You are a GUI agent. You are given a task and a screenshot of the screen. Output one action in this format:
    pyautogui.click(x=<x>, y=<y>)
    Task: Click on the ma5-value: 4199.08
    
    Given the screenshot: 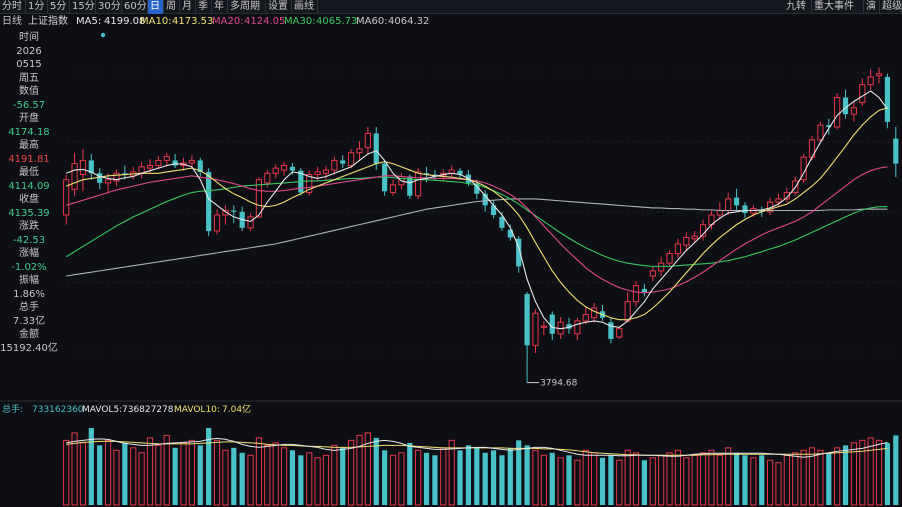 What is the action you would take?
    pyautogui.click(x=125, y=21)
    